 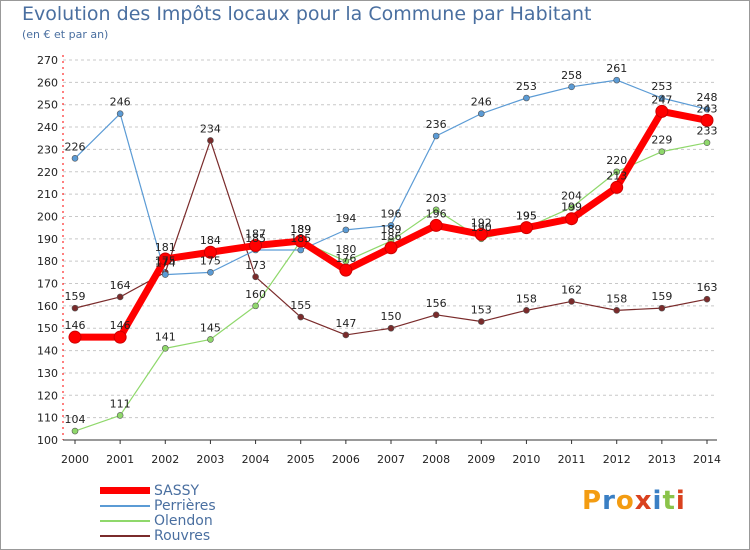 I want to click on logo-letter: x, so click(x=643, y=501).